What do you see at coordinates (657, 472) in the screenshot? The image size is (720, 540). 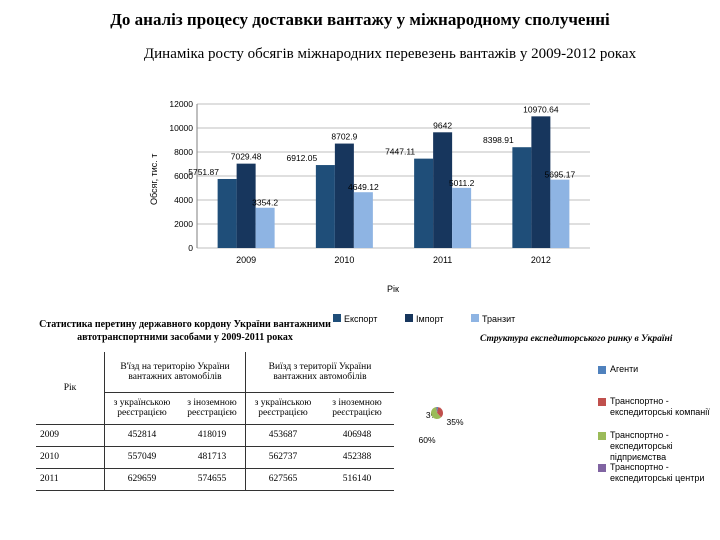 I see `pie-legend-label: Транспортно - експедиторські центри` at bounding box center [657, 472].